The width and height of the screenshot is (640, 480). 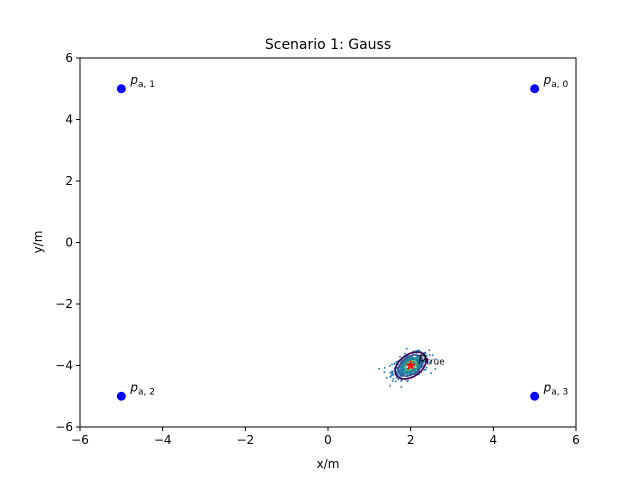 What do you see at coordinates (69, 58) in the screenshot?
I see `y-tick-label: 6` at bounding box center [69, 58].